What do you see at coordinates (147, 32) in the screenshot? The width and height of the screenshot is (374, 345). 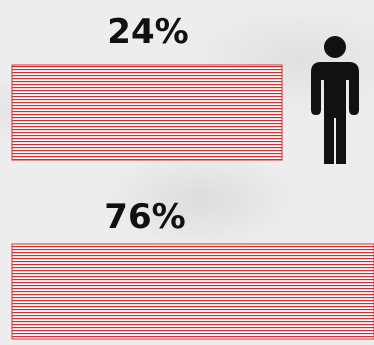 I see `data-label-1: 24%` at bounding box center [147, 32].